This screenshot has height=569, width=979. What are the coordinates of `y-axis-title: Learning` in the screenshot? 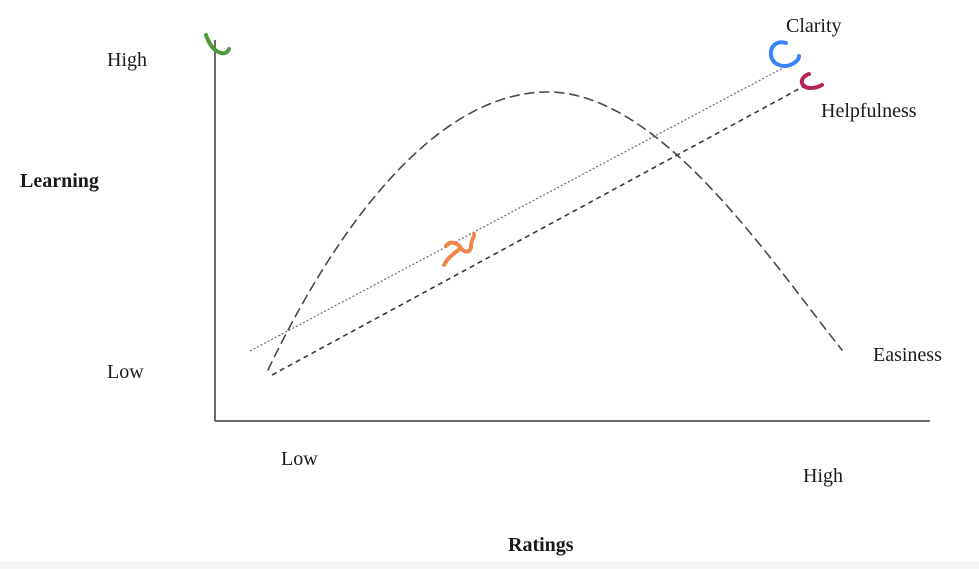 It's located at (59, 181).